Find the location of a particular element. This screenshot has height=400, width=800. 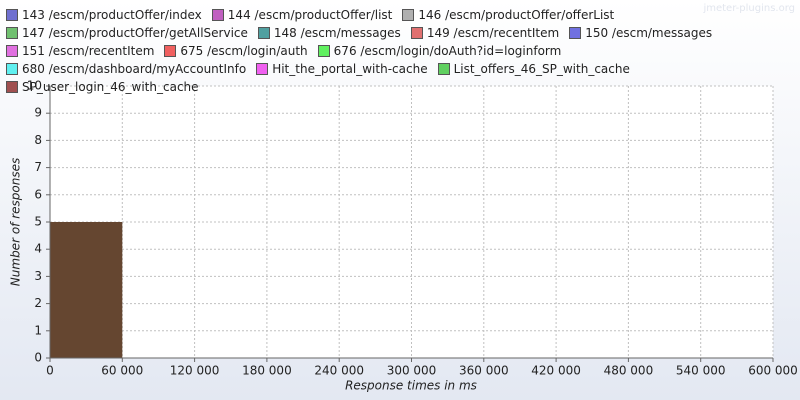

legend-item: List_offers_46_SP_with_cache is located at coordinates (533, 69).